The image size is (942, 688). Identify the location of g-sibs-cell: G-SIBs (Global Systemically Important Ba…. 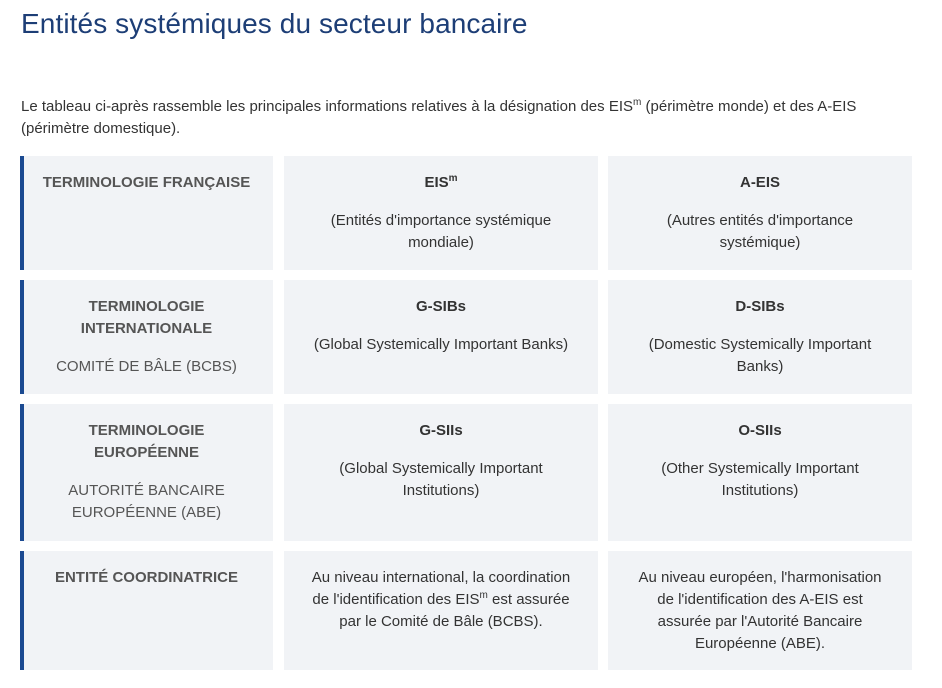
(441, 337).